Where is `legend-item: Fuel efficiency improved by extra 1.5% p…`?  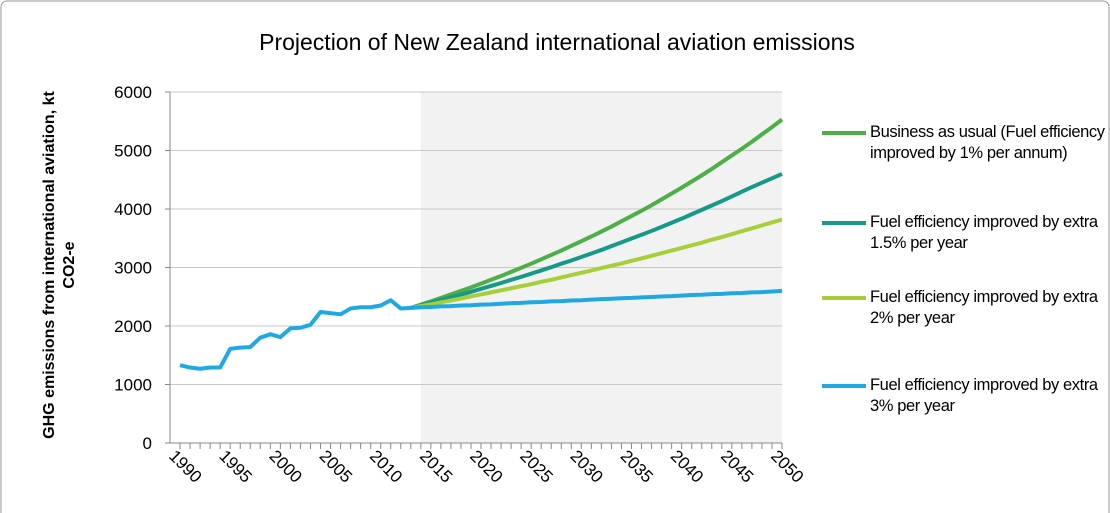 legend-item: Fuel efficiency improved by extra 1.5% p… is located at coordinates (966, 233).